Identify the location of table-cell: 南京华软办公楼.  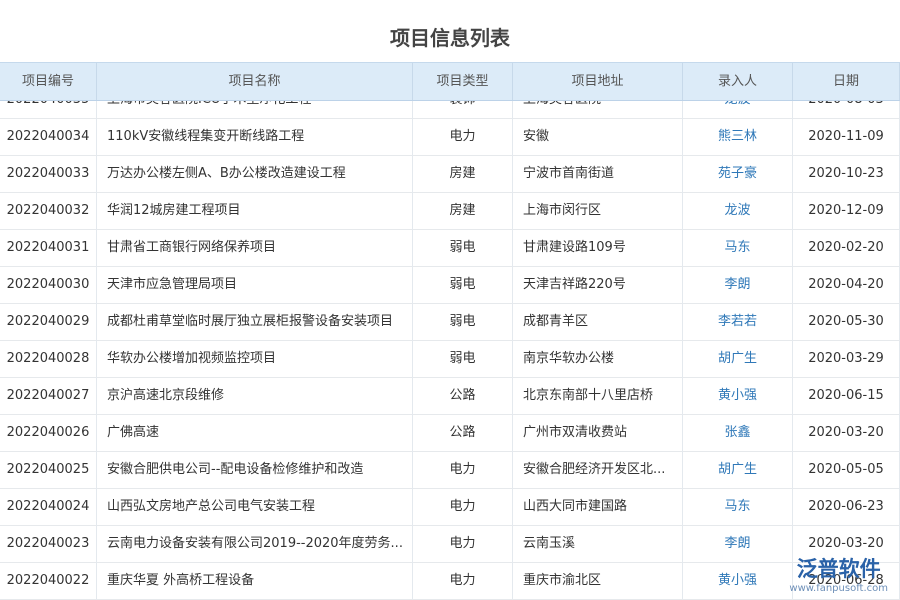
(598, 358).